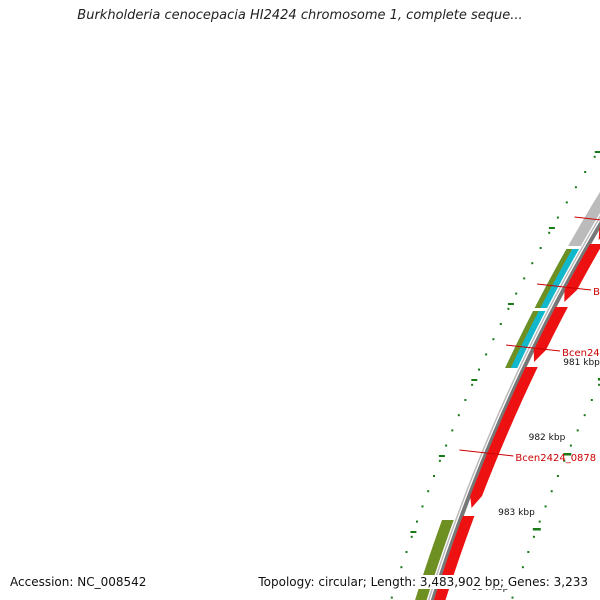 The image size is (600, 600). Describe the element at coordinates (555, 458) in the screenshot. I see `gene-label: Bcen2424_0878` at that location.